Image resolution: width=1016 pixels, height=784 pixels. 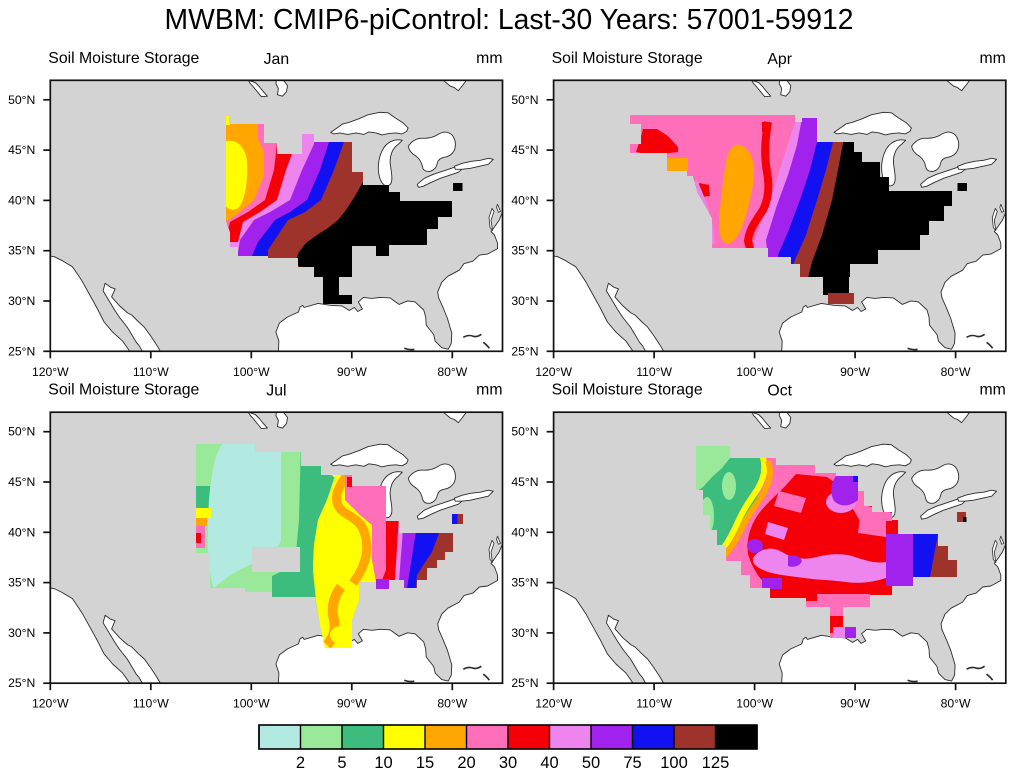 What do you see at coordinates (425, 763) in the screenshot?
I see `svg-text: 15` at bounding box center [425, 763].